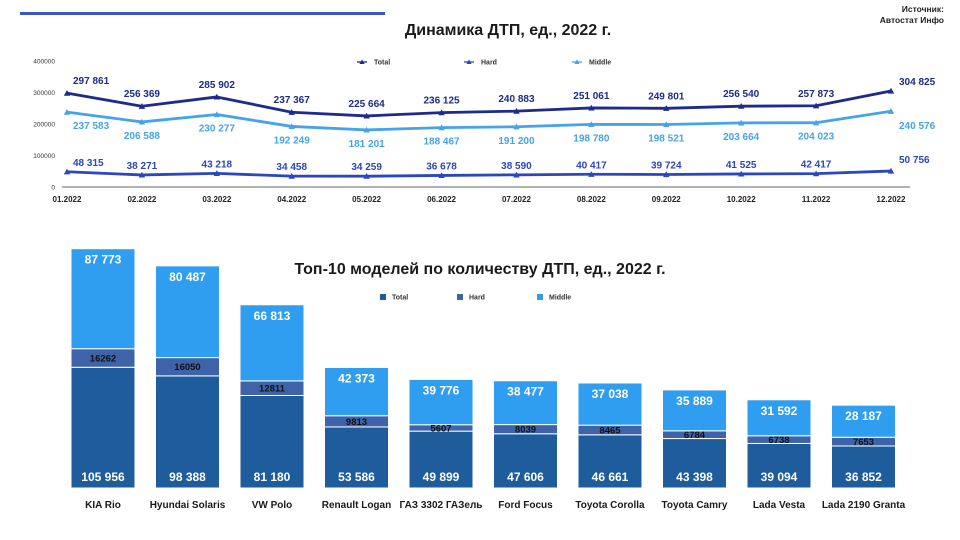 This screenshot has height=540, width=960. What do you see at coordinates (863, 416) in the screenshot?
I see `bar-label-middle: 28 187` at bounding box center [863, 416].